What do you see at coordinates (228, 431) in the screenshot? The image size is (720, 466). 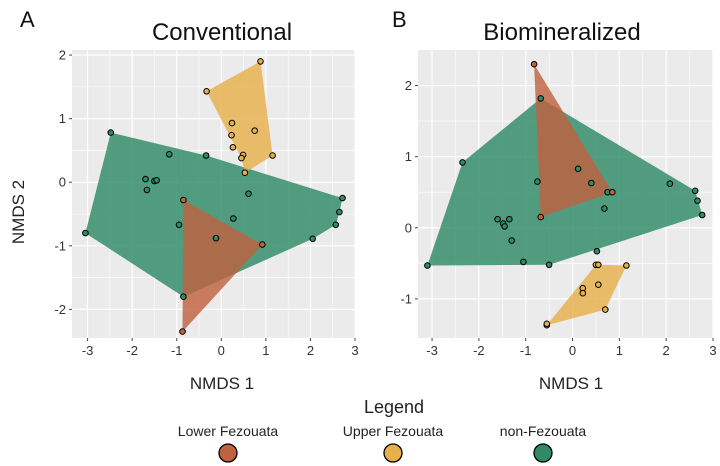 I see `legend-label-lower: Lower Fezouata` at bounding box center [228, 431].